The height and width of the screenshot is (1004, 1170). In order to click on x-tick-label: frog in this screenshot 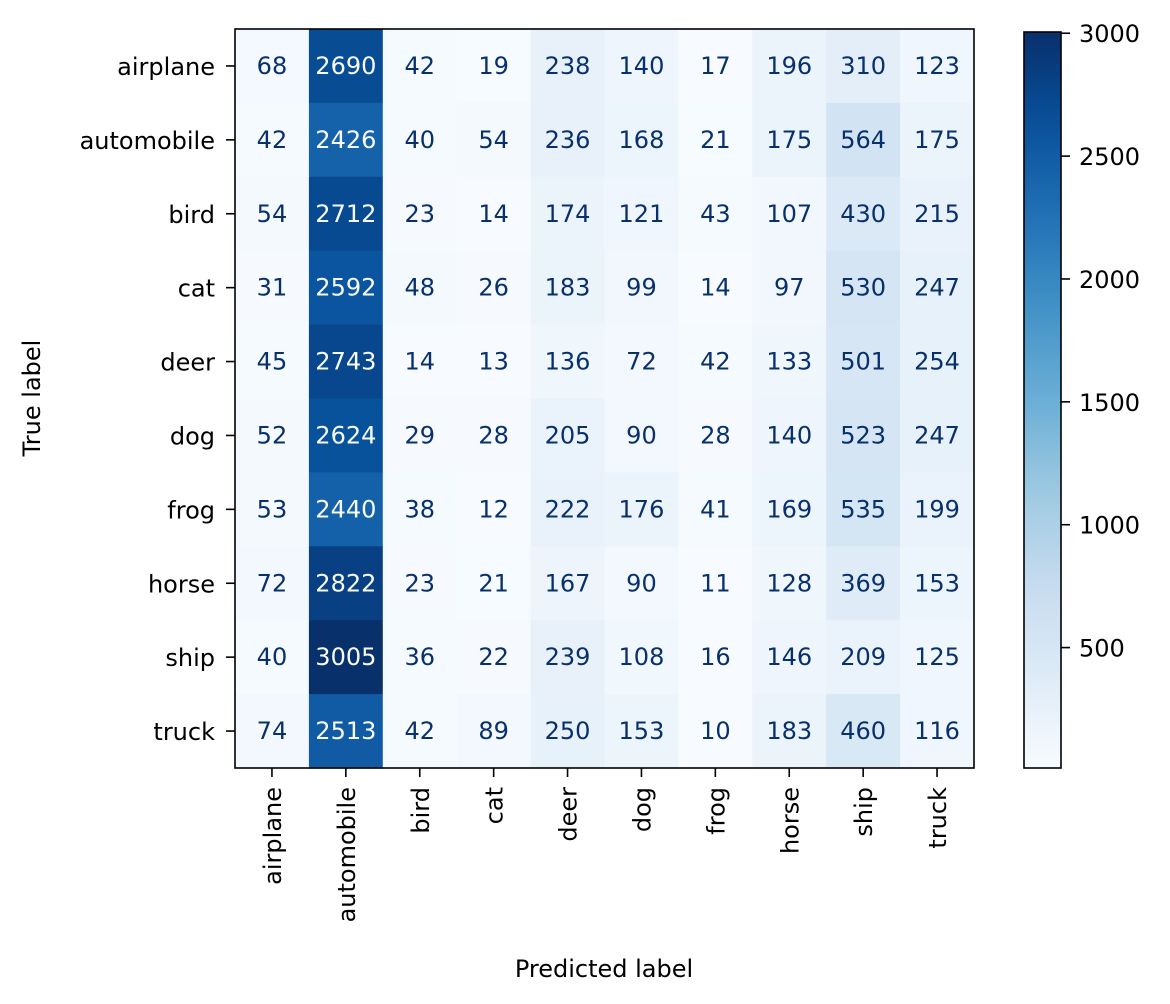, I will do `click(716, 811)`.